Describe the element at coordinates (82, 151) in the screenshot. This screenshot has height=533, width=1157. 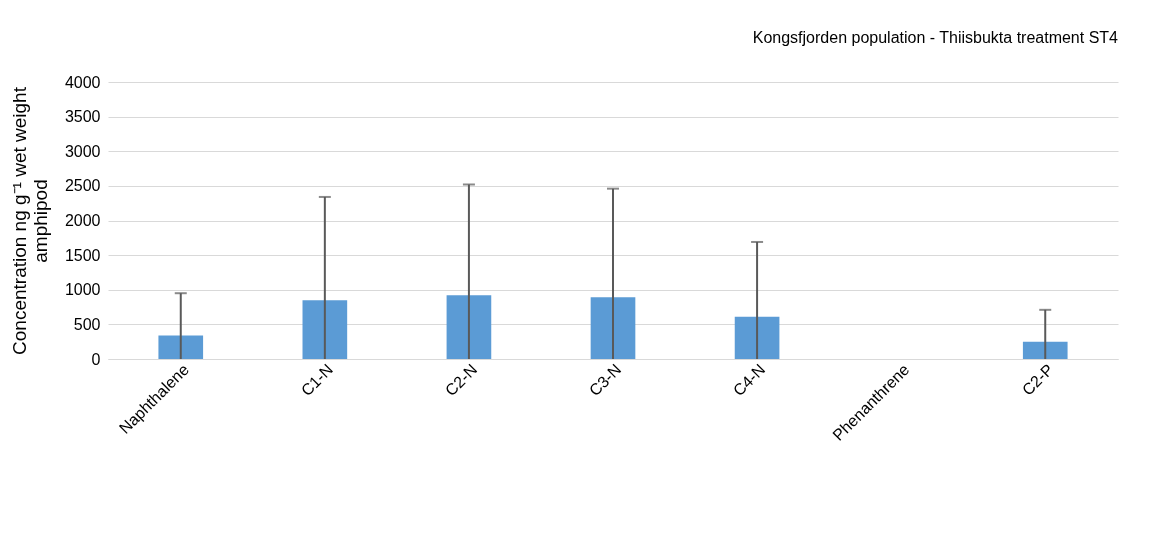
I see `y-tick-label: 3000` at that location.